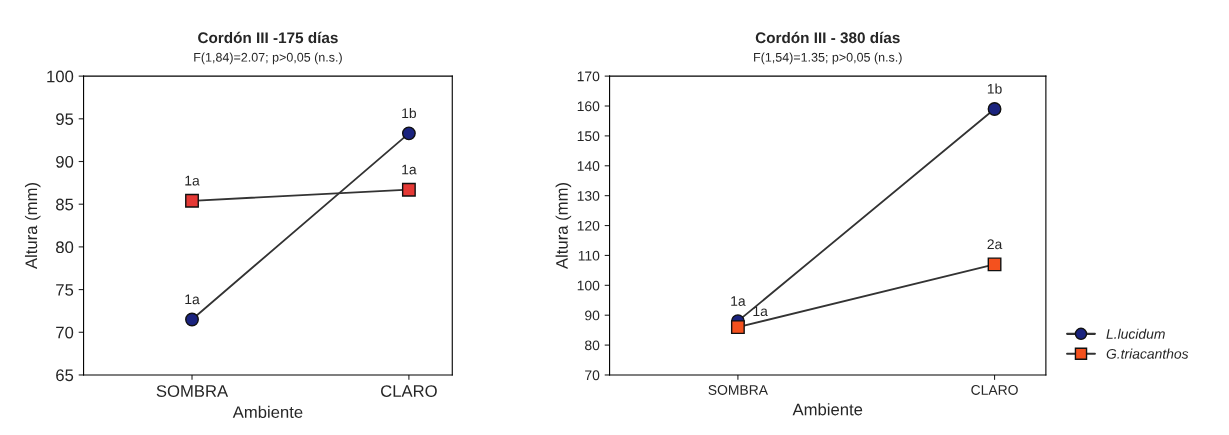 This screenshot has width=1229, height=435. I want to click on chart-subtitle: F(1,54)=1.35; p>0,05 (n.s.), so click(828, 58).